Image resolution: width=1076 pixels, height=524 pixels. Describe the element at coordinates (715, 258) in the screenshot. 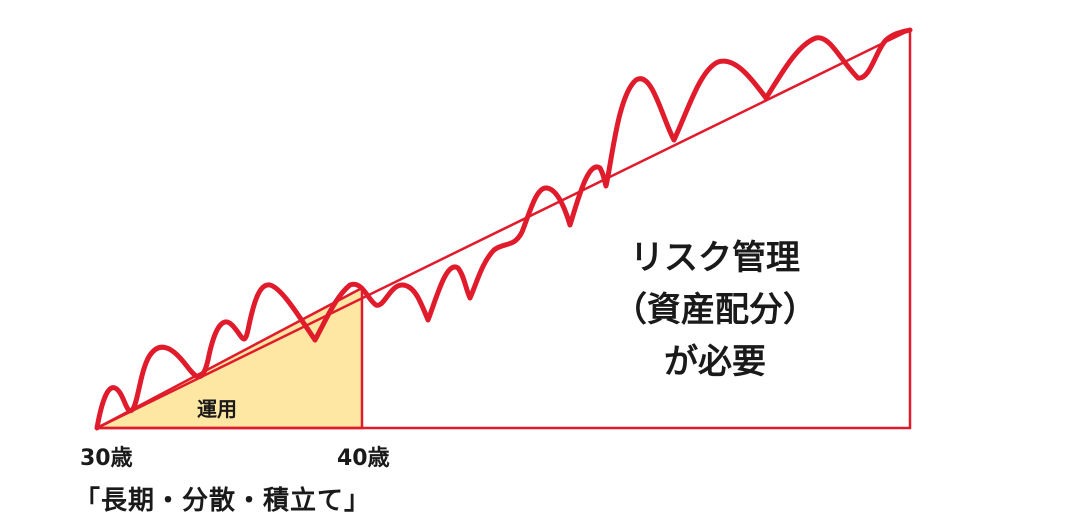

I see `risk-line-1: リスク管理` at that location.